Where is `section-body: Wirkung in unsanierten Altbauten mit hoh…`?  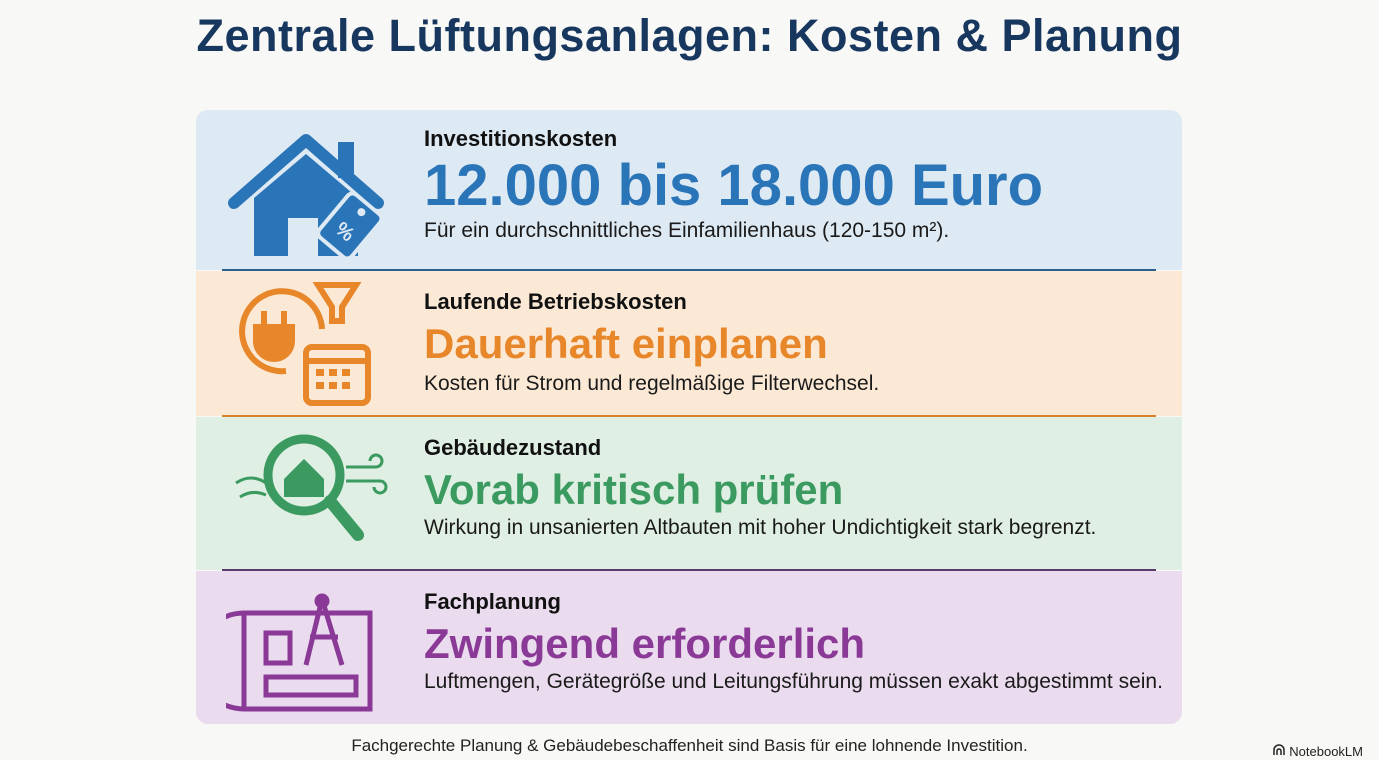
section-body: Wirkung in unsanierten Altbauten mit hoh… is located at coordinates (760, 528).